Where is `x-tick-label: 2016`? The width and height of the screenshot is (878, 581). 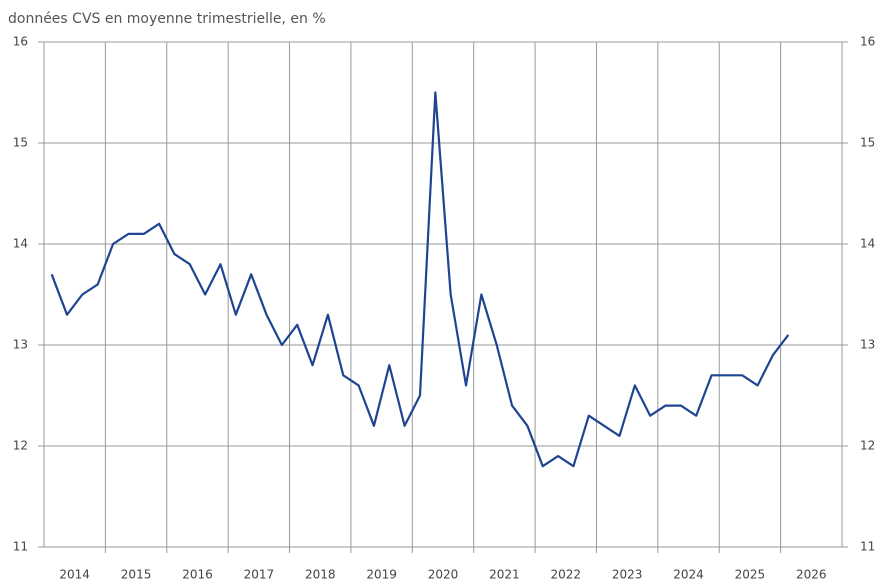
x-tick-label: 2016 is located at coordinates (197, 574).